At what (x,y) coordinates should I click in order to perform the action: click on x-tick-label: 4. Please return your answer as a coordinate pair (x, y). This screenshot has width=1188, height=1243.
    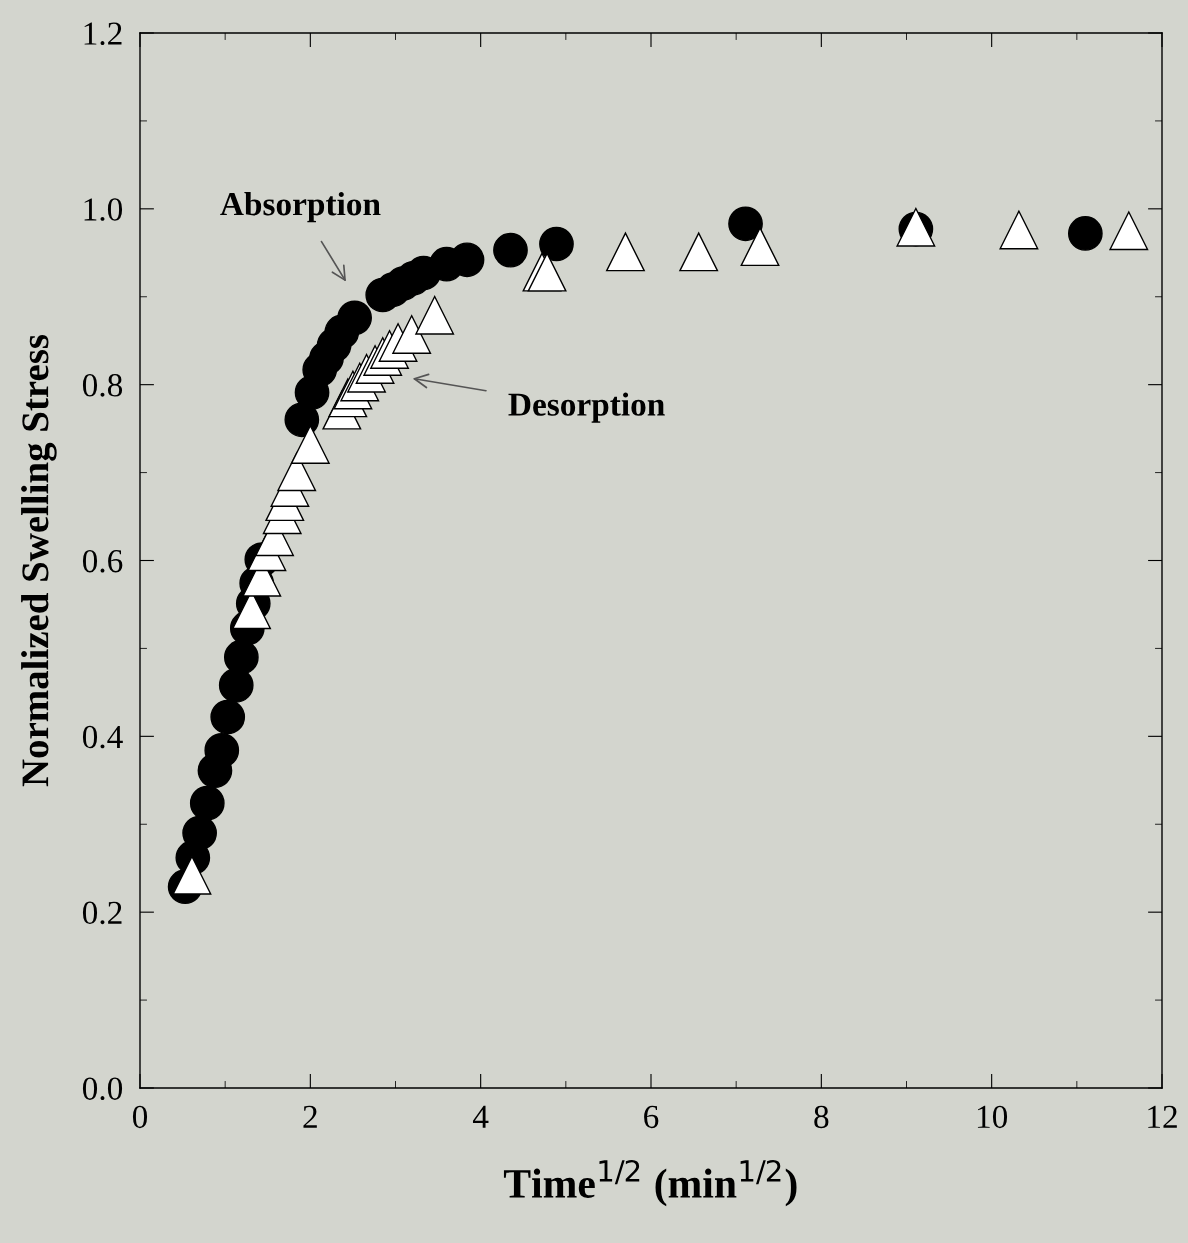
    Looking at the image, I should click on (480, 1116).